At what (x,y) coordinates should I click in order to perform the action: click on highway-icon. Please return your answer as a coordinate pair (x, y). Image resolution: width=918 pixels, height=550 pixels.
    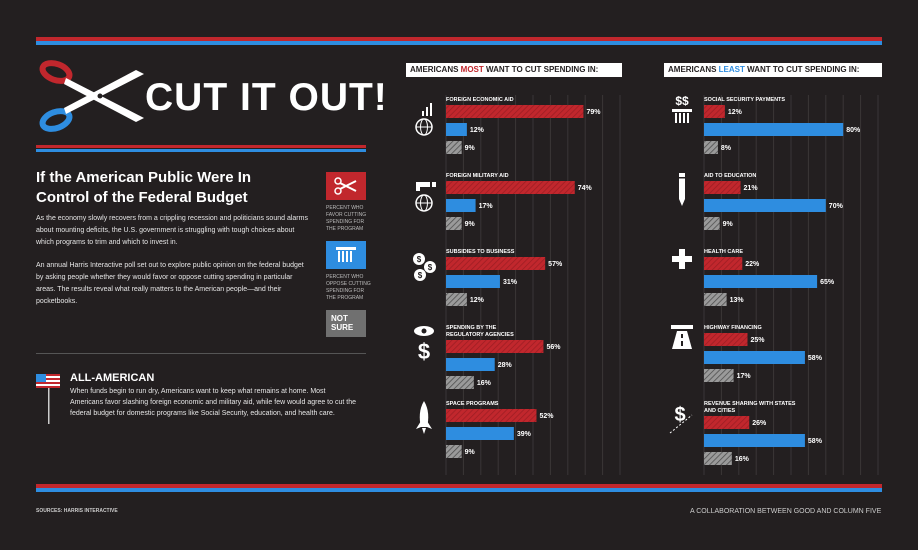
    Looking at the image, I should click on (682, 337).